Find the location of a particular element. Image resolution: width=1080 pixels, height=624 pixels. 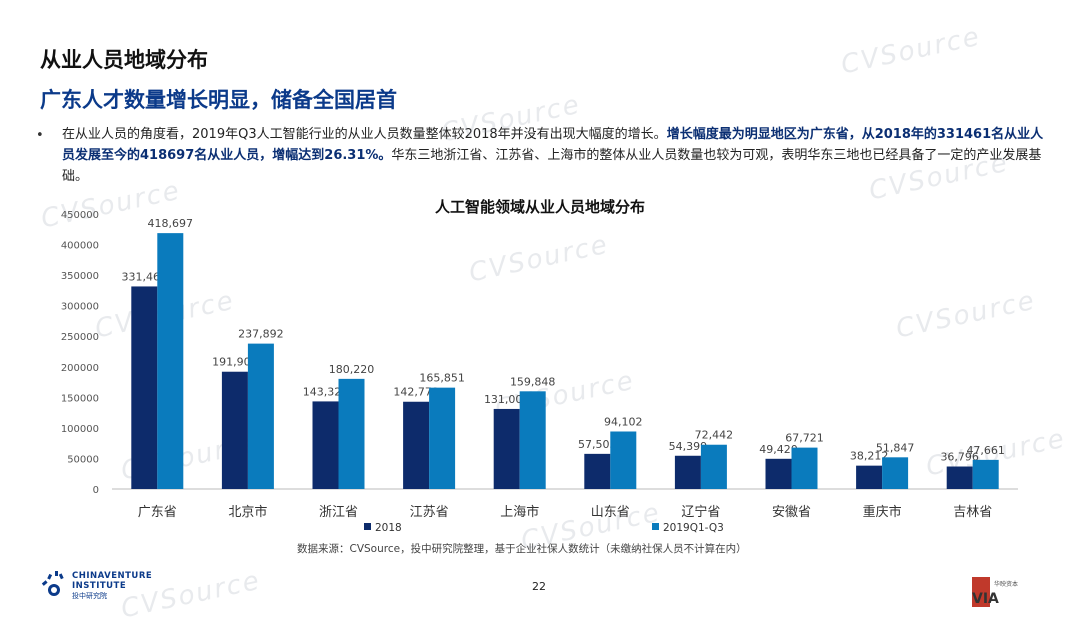

data-label: 191,906 is located at coordinates (235, 362).